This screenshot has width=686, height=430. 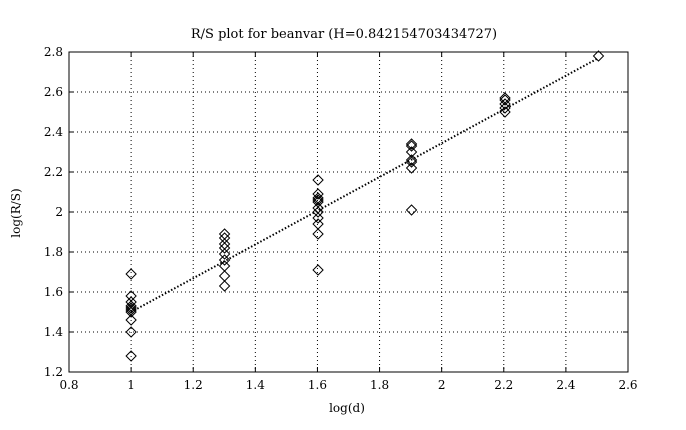 I want to click on y-tick-label: 1.4, so click(x=53, y=332).